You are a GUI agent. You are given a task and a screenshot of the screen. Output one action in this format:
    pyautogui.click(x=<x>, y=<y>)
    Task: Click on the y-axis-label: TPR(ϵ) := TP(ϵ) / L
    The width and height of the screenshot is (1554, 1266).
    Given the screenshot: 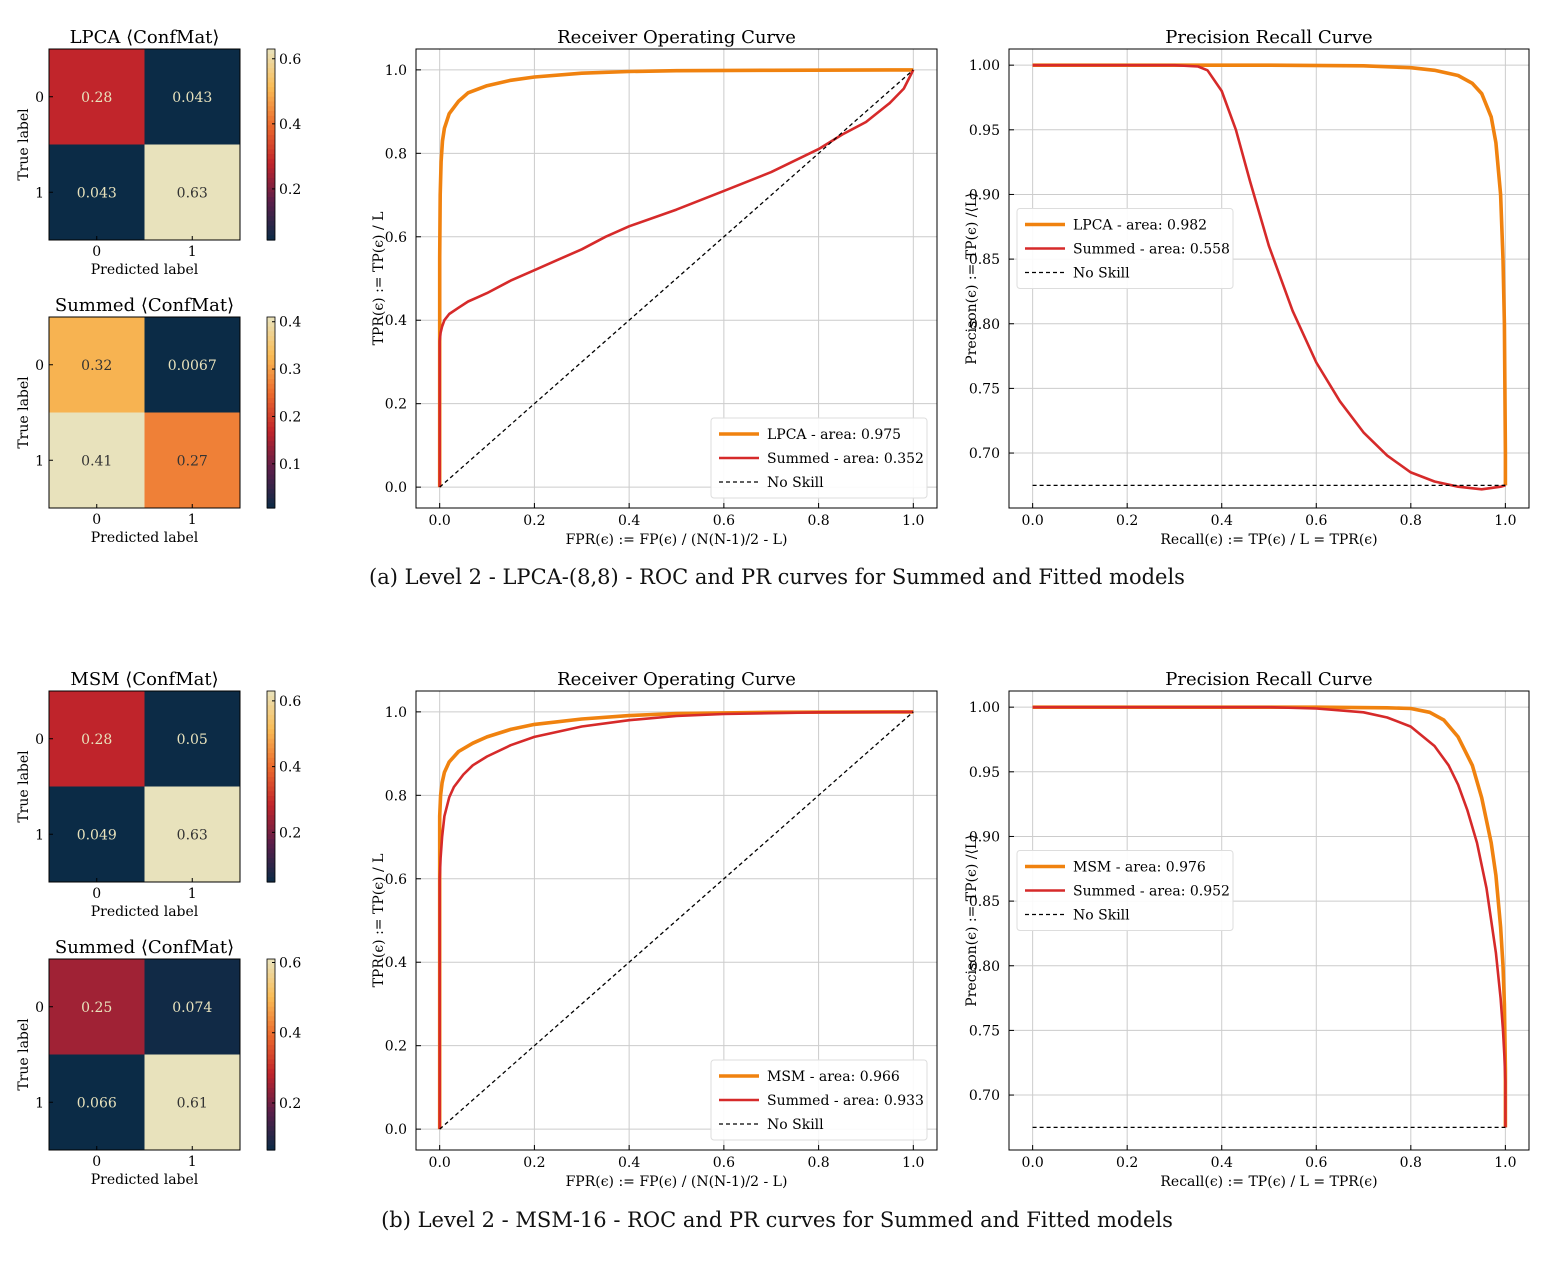 What is the action you would take?
    pyautogui.click(x=379, y=921)
    